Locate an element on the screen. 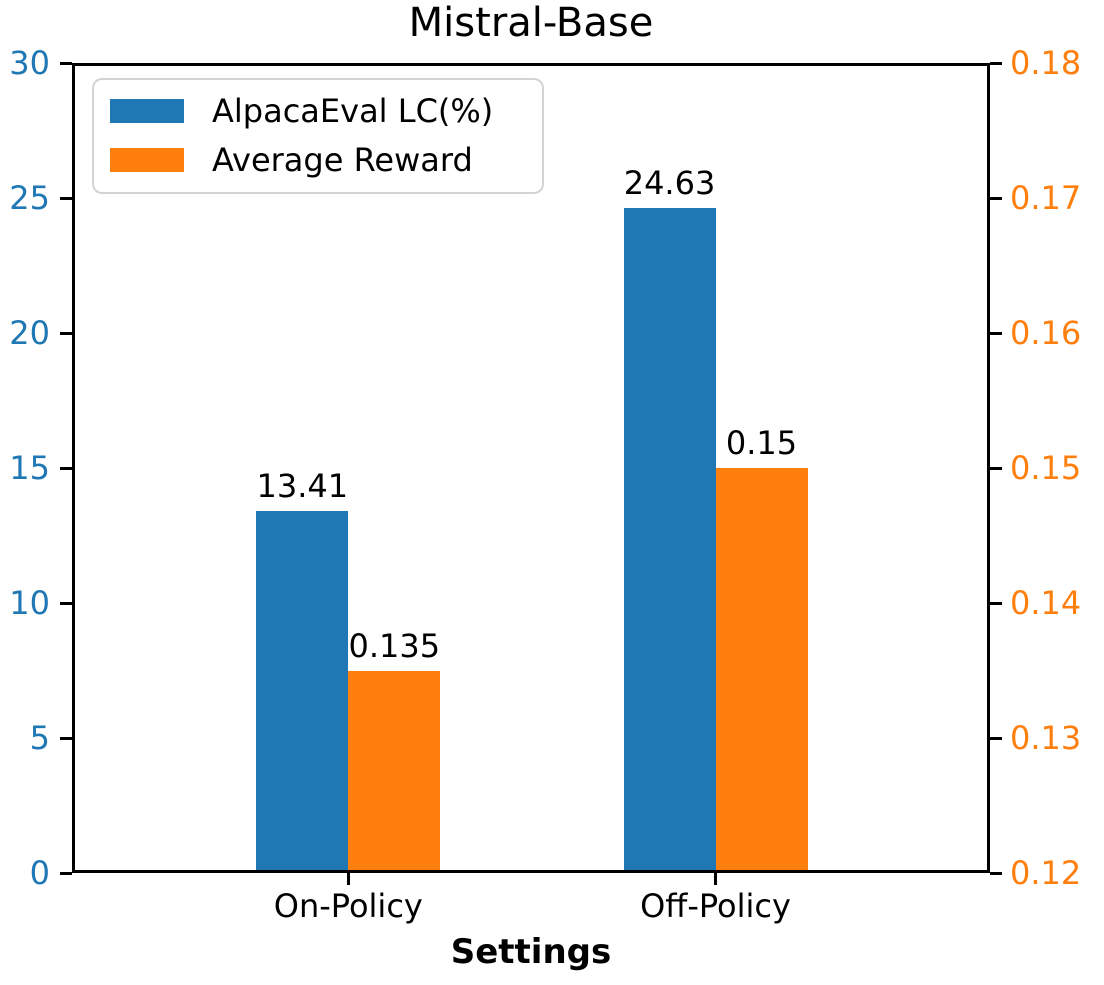 The height and width of the screenshot is (985, 1104). y-axis-left-tick-label: 25 is located at coordinates (29, 198).